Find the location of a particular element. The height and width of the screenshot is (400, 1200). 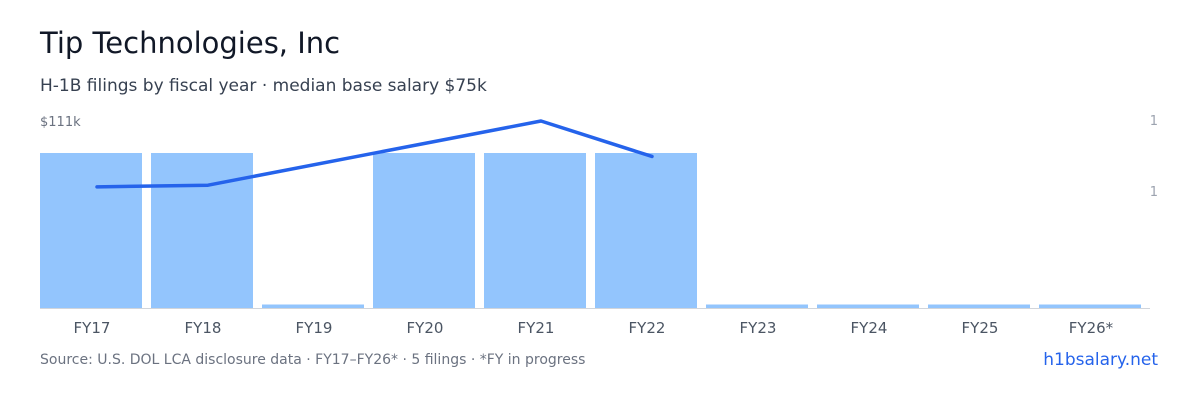

bar-fy22 is located at coordinates (646, 231).